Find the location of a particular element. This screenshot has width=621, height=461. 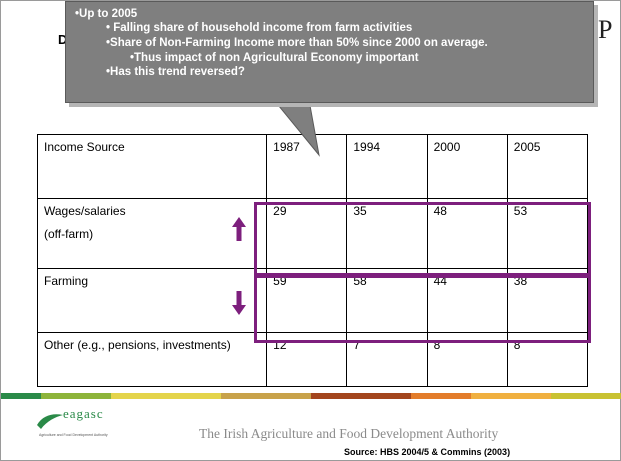

row-label-cell: Wages/salaries (off-farm) is located at coordinates (152, 233).